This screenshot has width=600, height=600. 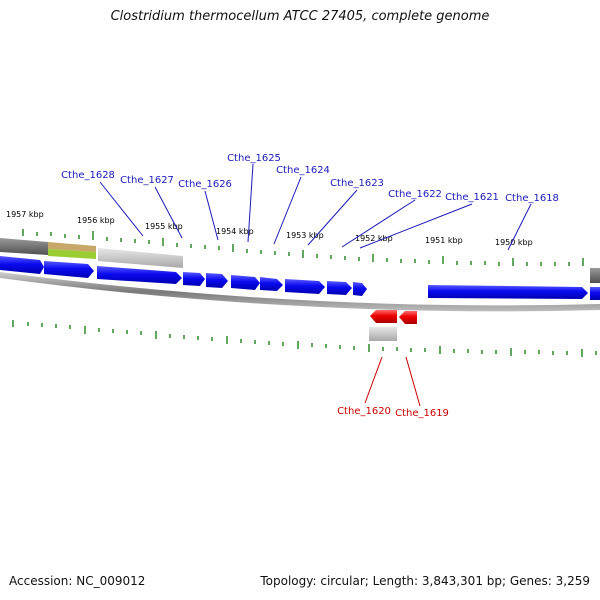 What do you see at coordinates (357, 183) in the screenshot?
I see `gene-label: Cthe_1623` at bounding box center [357, 183].